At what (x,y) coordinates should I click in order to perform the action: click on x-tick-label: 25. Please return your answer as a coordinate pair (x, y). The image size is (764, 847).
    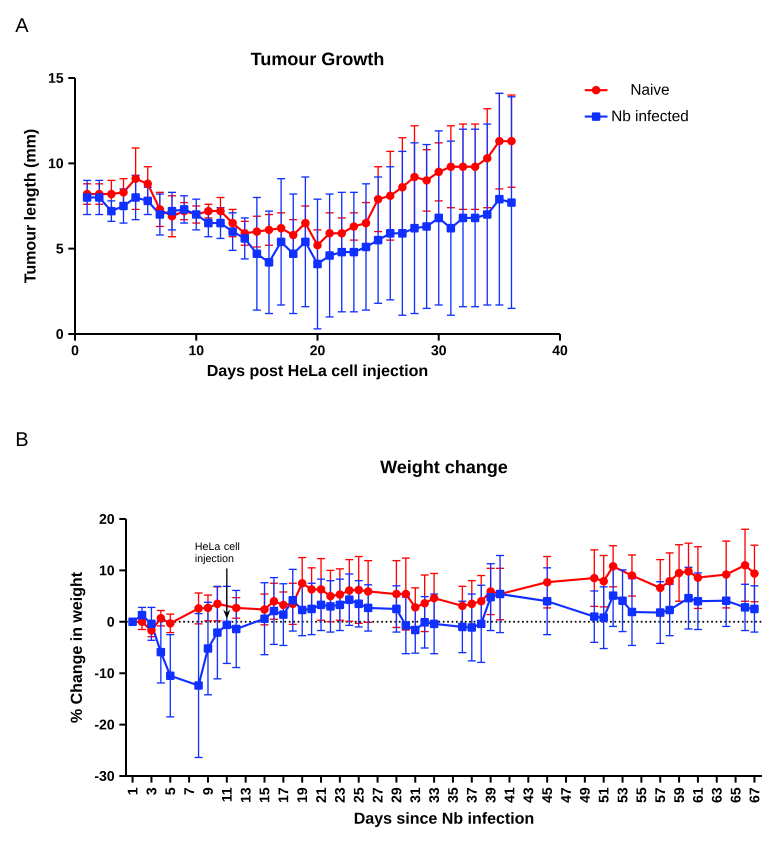
    Looking at the image, I should click on (359, 795).